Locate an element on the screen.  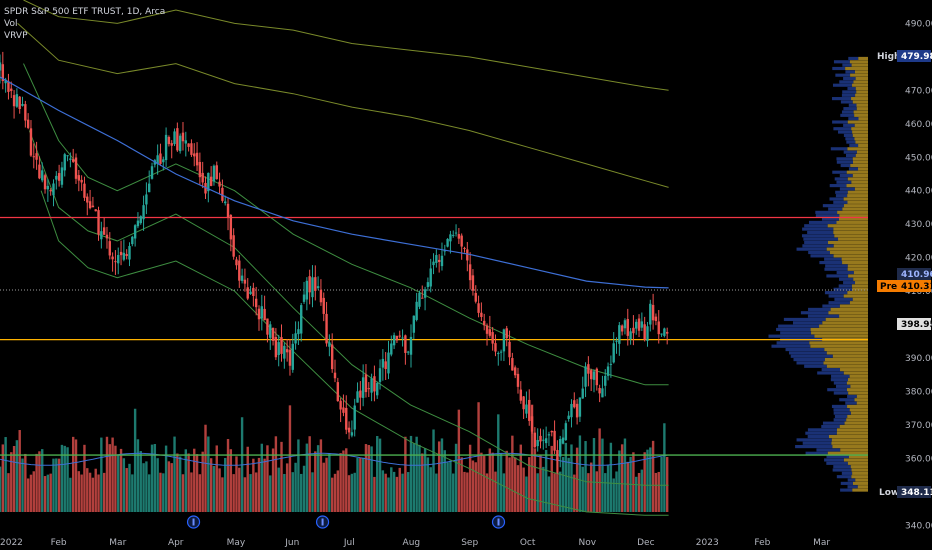
y-tick-label: 450.00 is located at coordinates (918, 158).